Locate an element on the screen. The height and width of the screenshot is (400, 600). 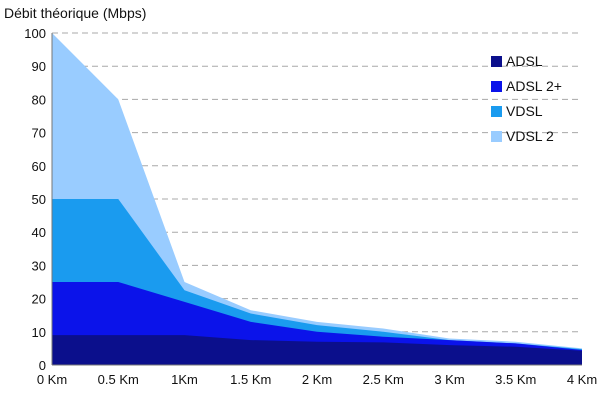
legend-label-adsl: ADSL is located at coordinates (524, 61).